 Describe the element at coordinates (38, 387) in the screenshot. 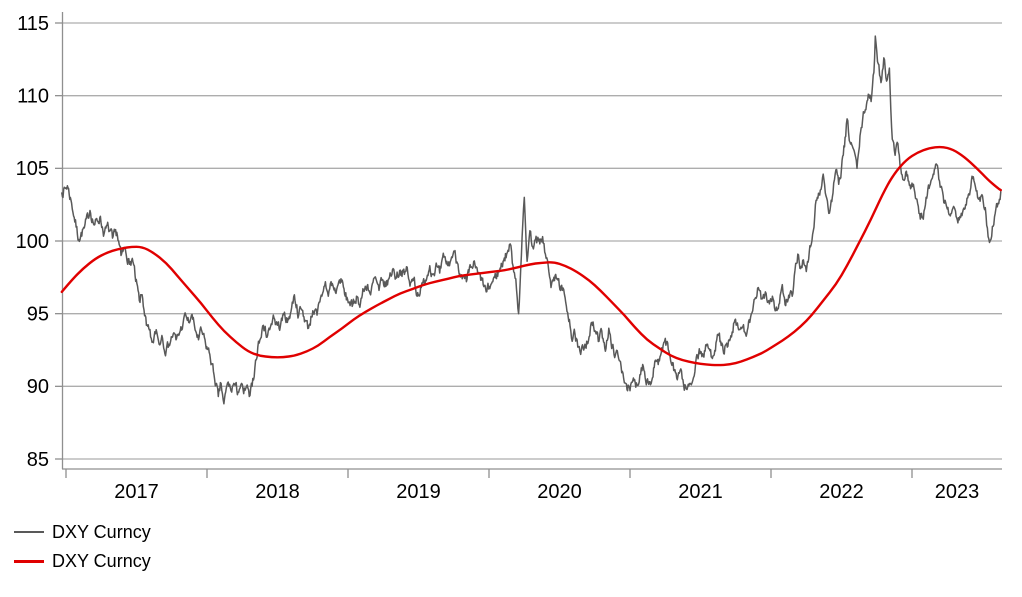

I see `y-tick-label: 90` at that location.